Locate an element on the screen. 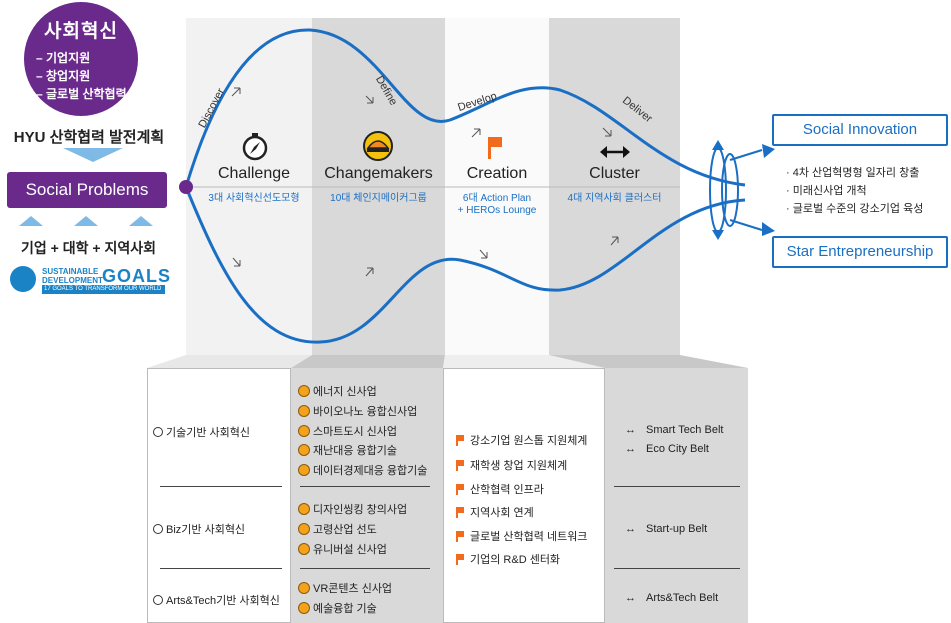 Image resolution: width=951 pixels, height=623 pixels. outcome-item: · 미래신사업 개척 is located at coordinates (826, 191).